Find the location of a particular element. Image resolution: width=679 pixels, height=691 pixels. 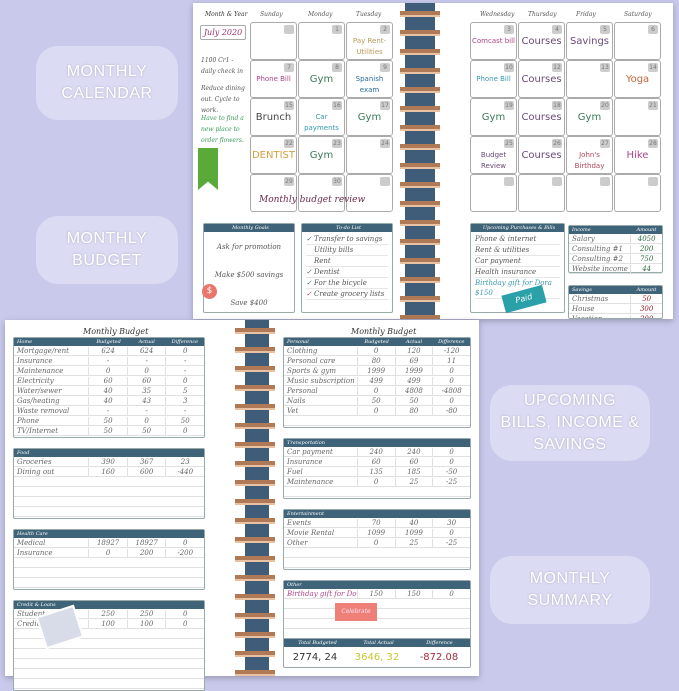

day-header: Monday is located at coordinates (320, 14).